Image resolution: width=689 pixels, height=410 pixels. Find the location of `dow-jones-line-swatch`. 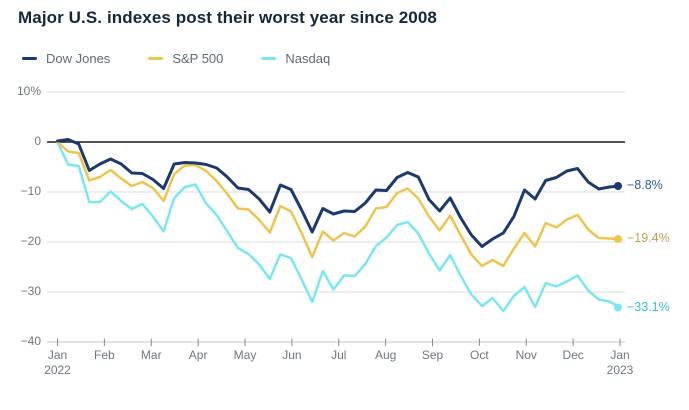

dow-jones-line-swatch is located at coordinates (29, 58).